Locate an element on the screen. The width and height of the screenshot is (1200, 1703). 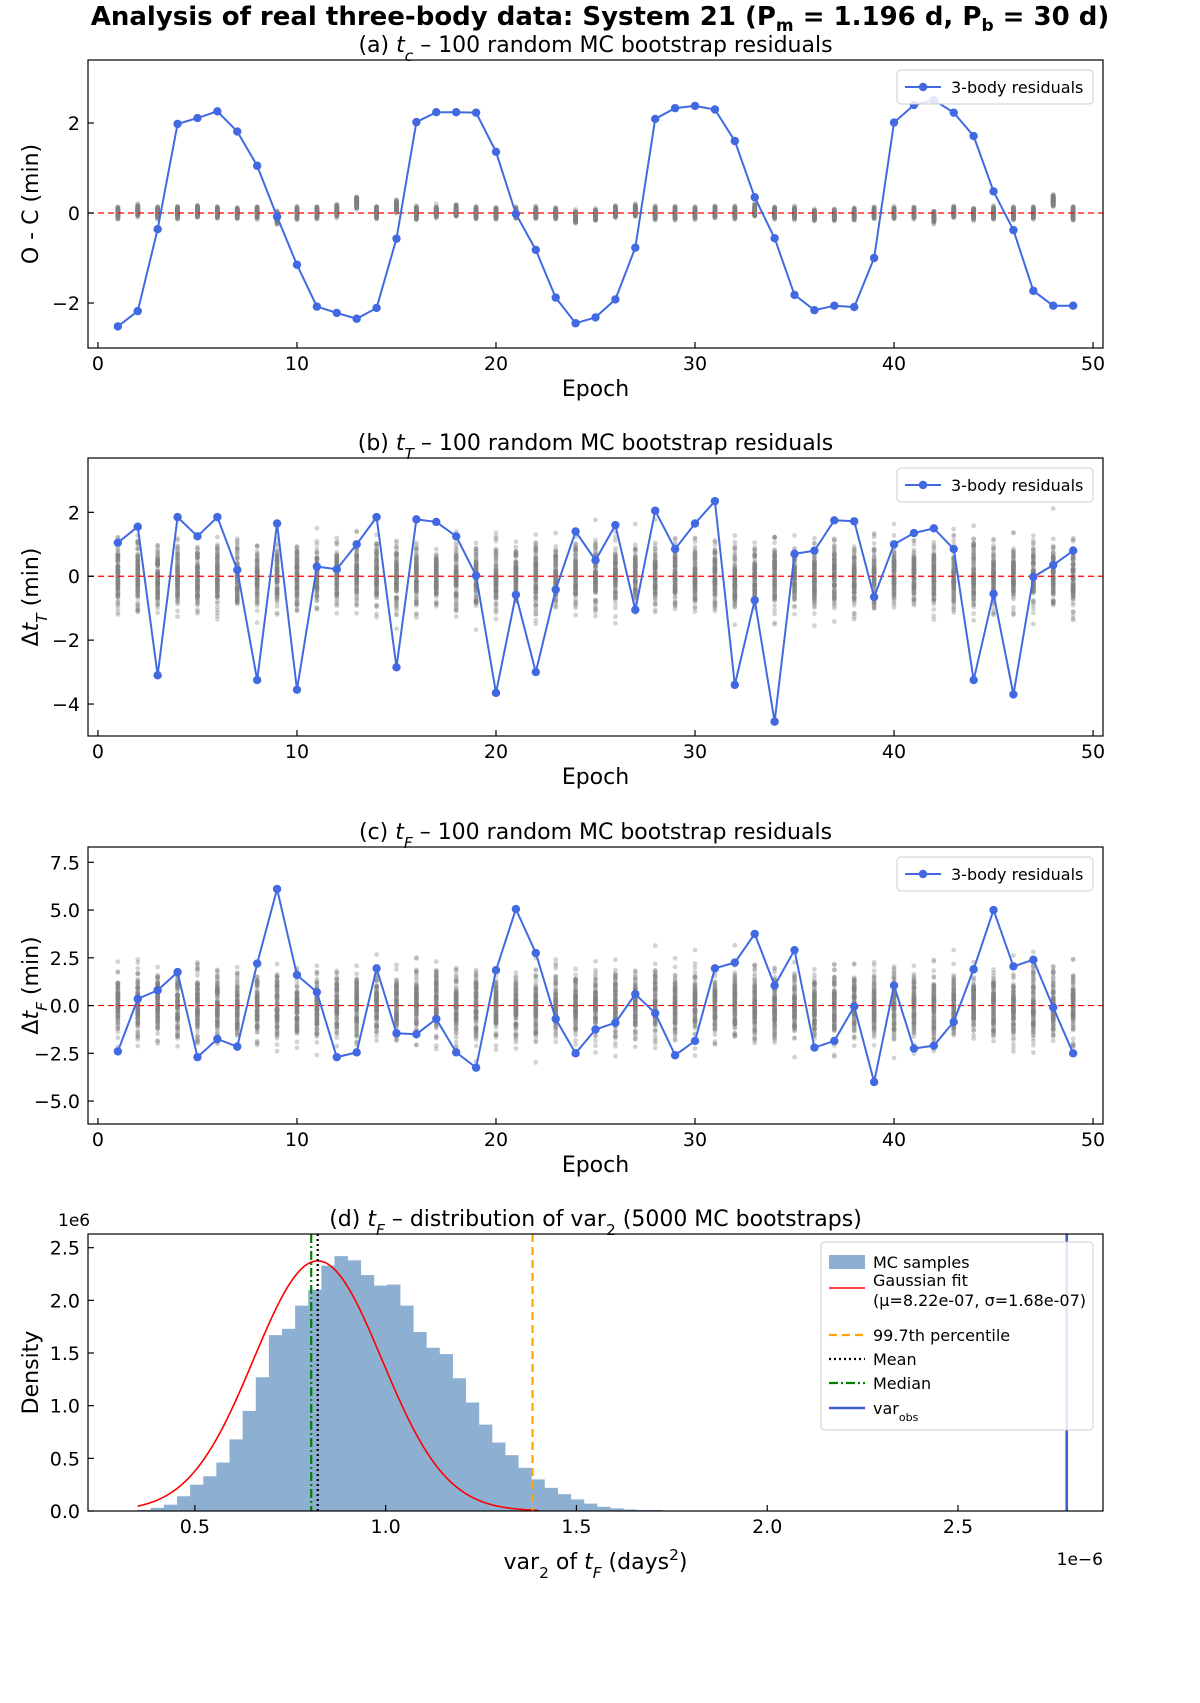
y-tick-label: 0 is located at coordinates (74, 214).